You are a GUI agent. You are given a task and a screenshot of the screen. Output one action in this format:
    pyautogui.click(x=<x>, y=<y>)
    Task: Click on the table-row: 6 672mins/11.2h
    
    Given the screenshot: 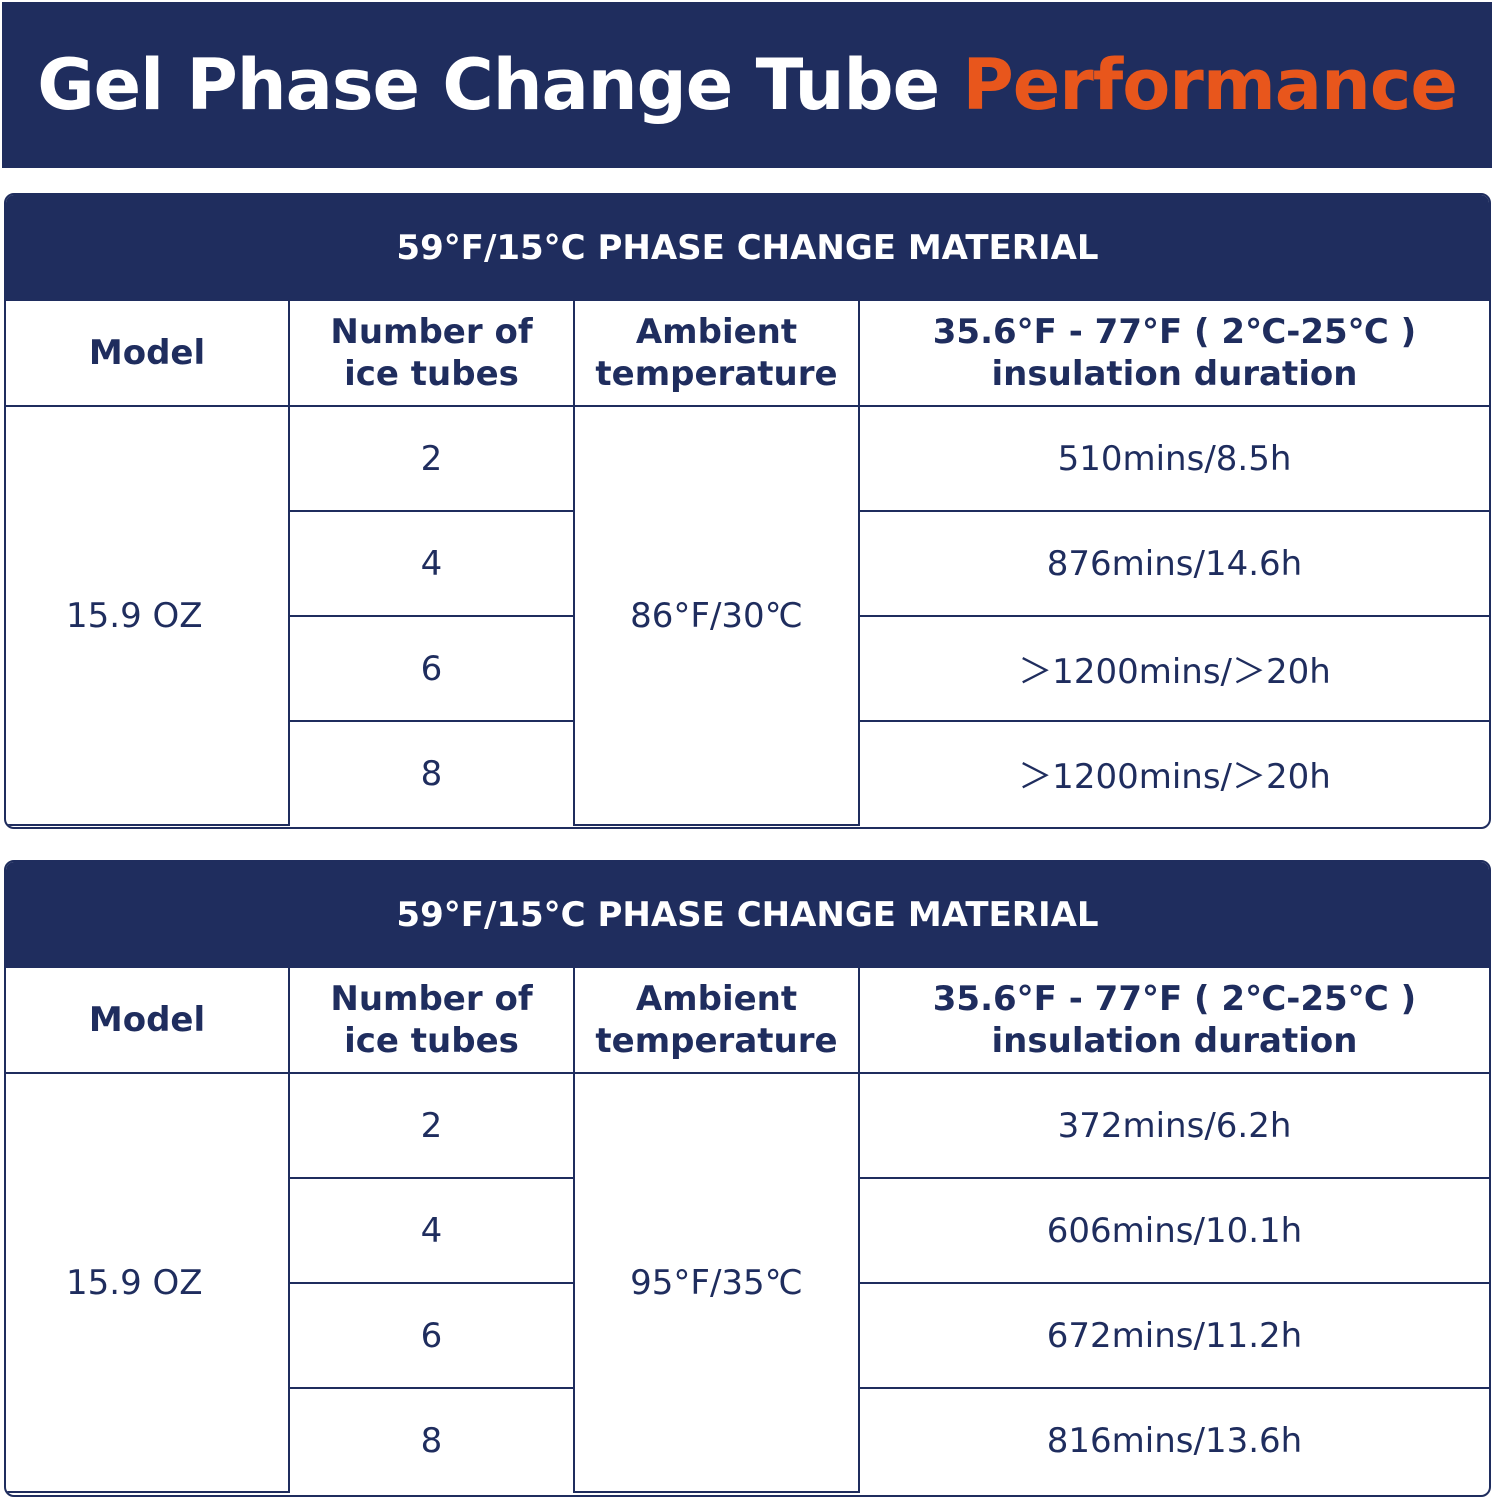 What is the action you would take?
    pyautogui.click(x=747, y=1335)
    